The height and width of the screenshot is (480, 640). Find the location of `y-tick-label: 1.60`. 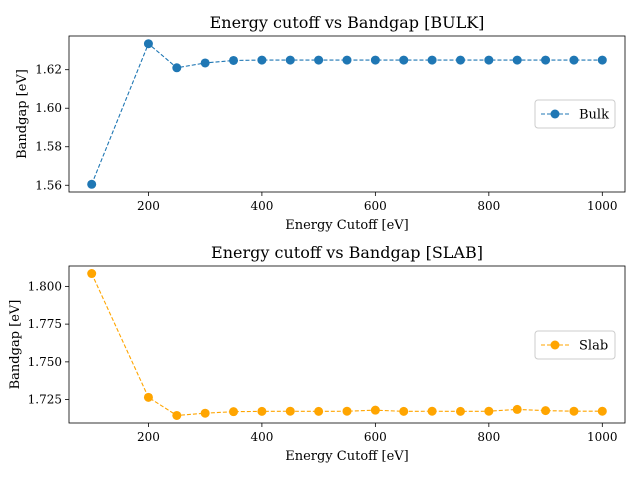

y-tick-label: 1.60 is located at coordinates (48, 108).